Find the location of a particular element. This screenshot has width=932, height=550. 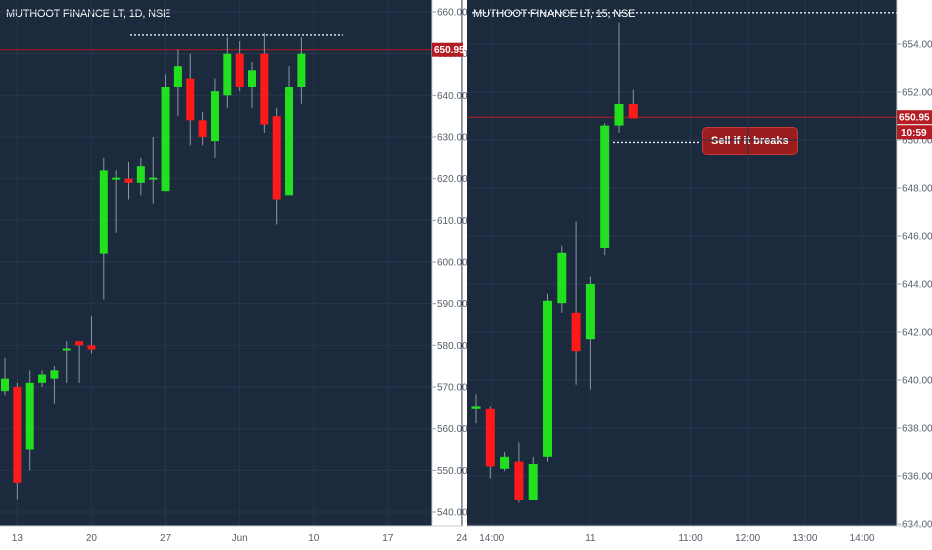

right-time-axis is located at coordinates (699, 538).